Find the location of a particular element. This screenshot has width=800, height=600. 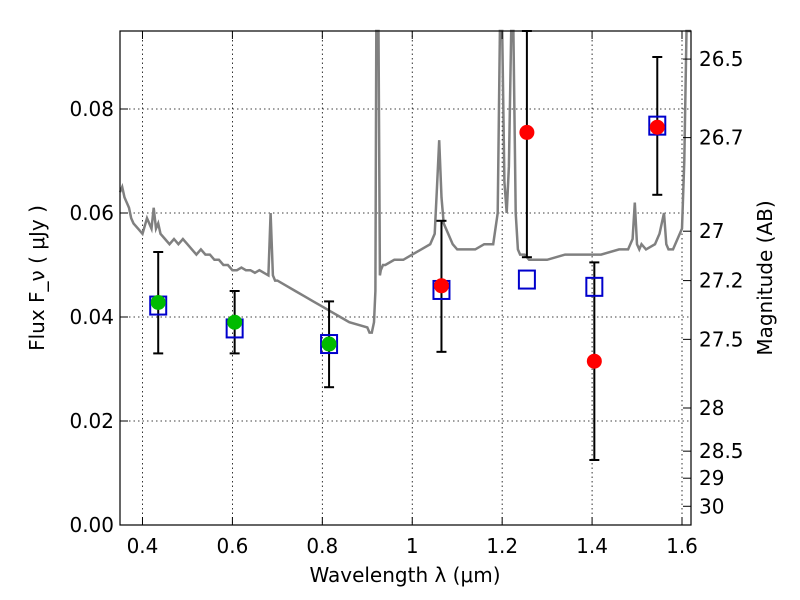

x-tick-label: 0.8 is located at coordinates (322, 546).